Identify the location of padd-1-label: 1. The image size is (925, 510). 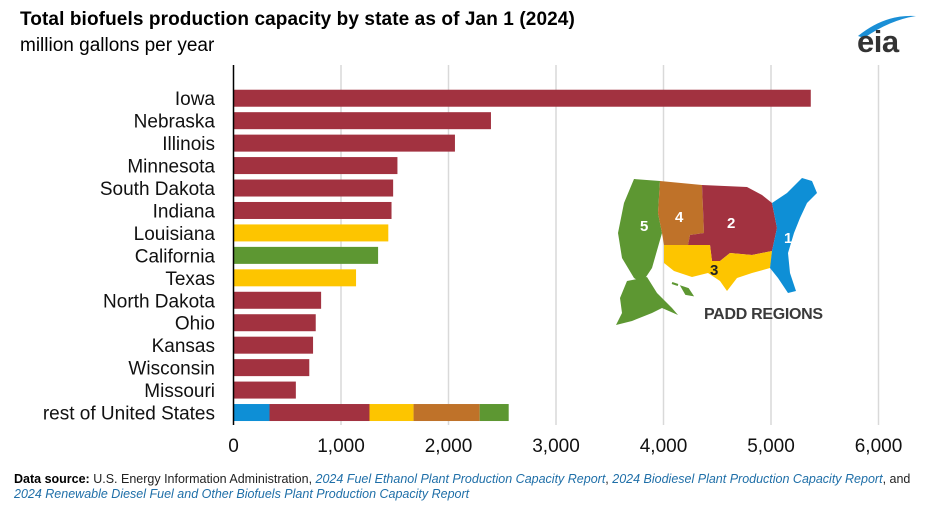
(788, 238).